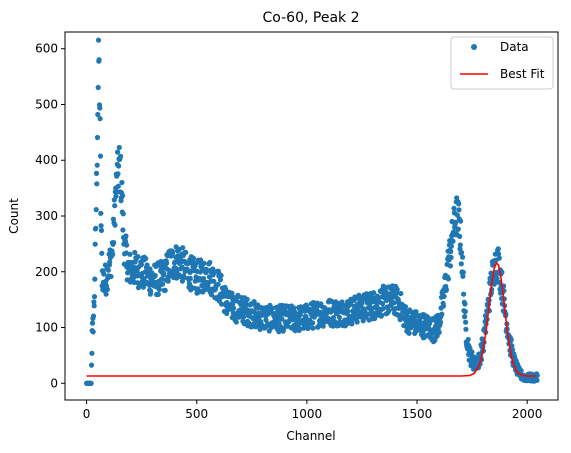  What do you see at coordinates (14, 216) in the screenshot?
I see `y-axis-label: Count` at bounding box center [14, 216].